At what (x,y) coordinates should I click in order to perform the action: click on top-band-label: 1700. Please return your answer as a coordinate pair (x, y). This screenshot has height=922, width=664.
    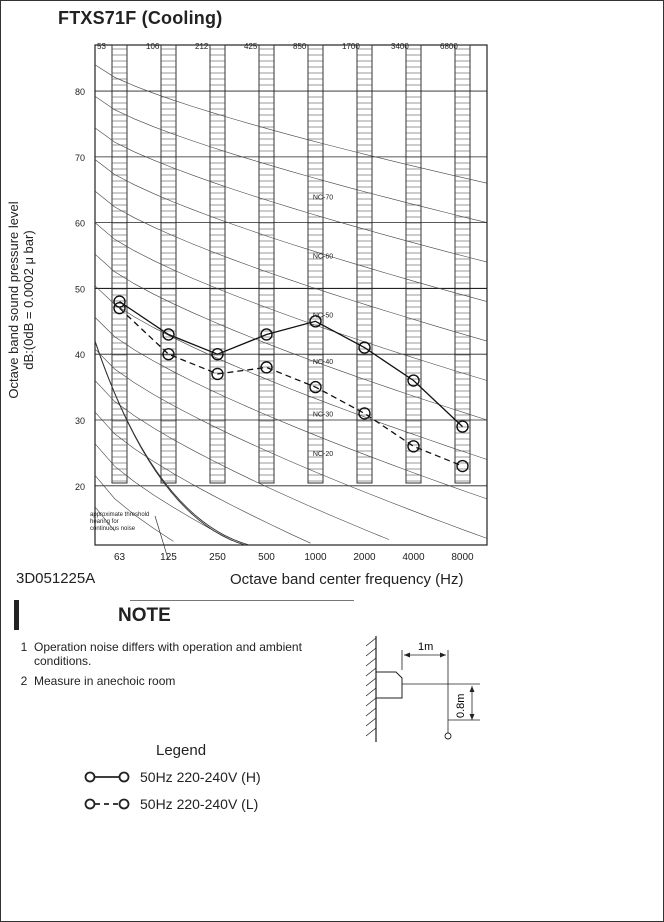
    Looking at the image, I should click on (351, 46).